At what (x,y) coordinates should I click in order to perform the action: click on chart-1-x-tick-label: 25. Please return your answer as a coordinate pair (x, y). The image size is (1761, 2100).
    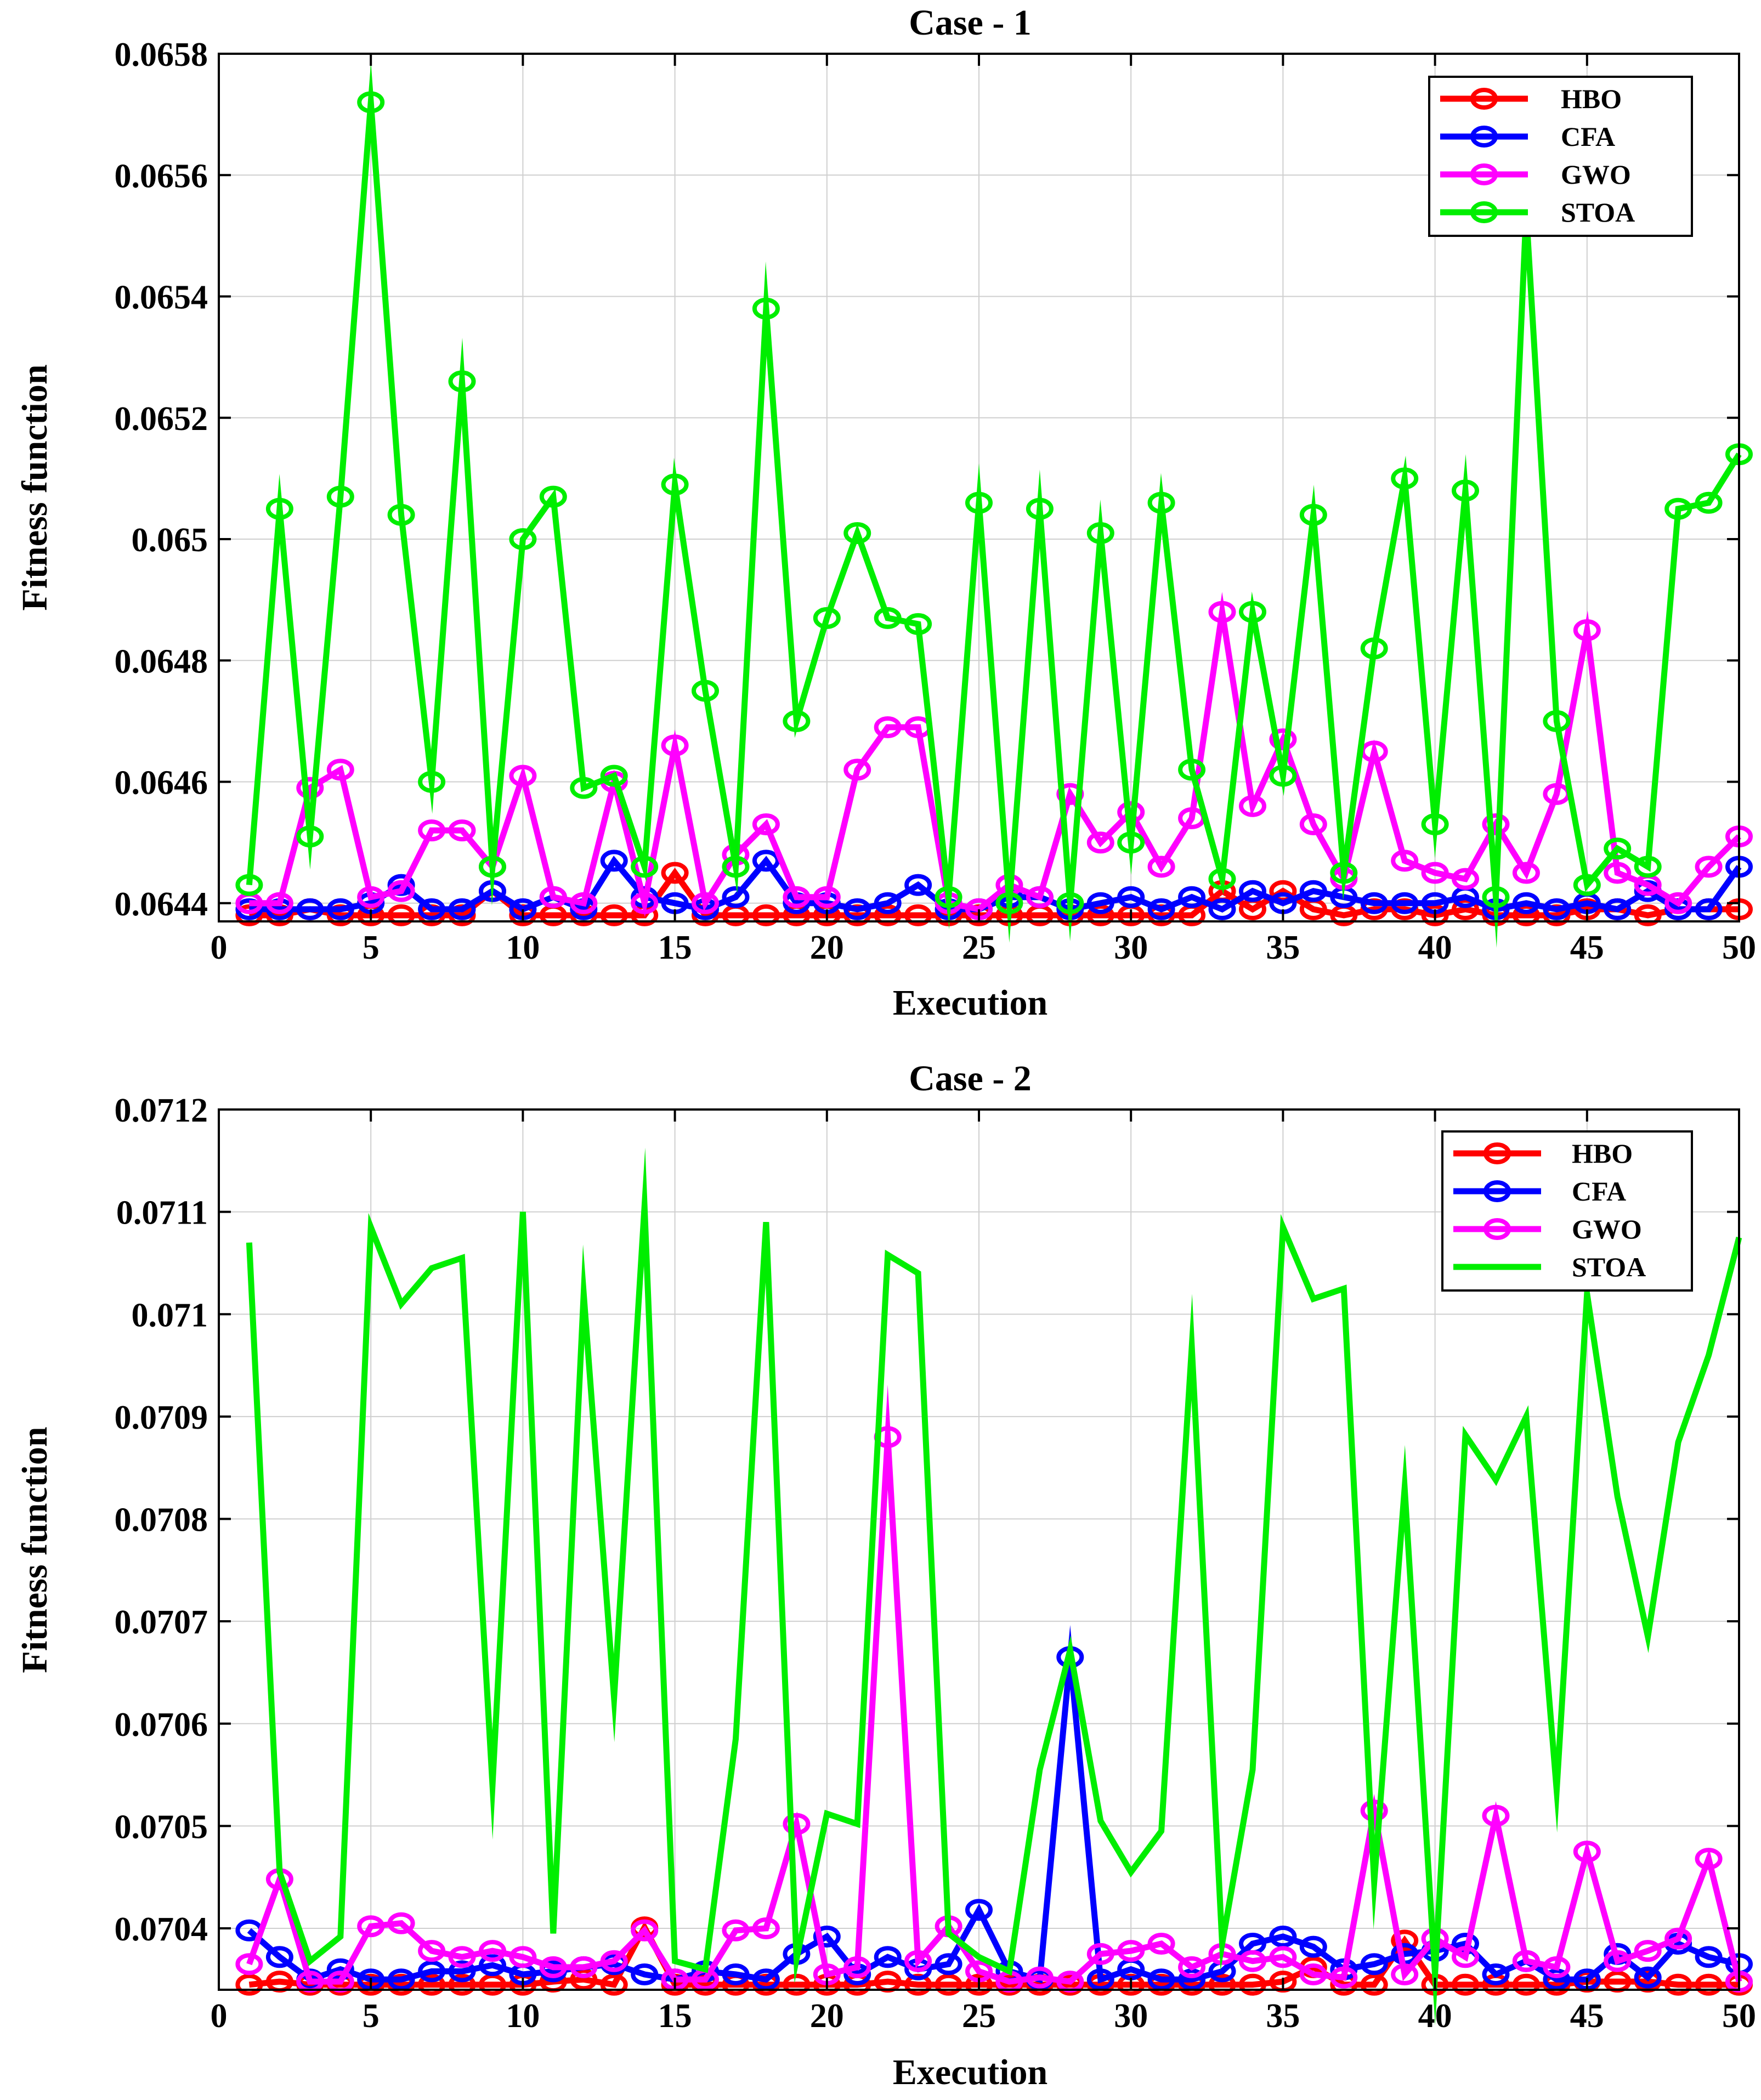
    Looking at the image, I should click on (979, 947).